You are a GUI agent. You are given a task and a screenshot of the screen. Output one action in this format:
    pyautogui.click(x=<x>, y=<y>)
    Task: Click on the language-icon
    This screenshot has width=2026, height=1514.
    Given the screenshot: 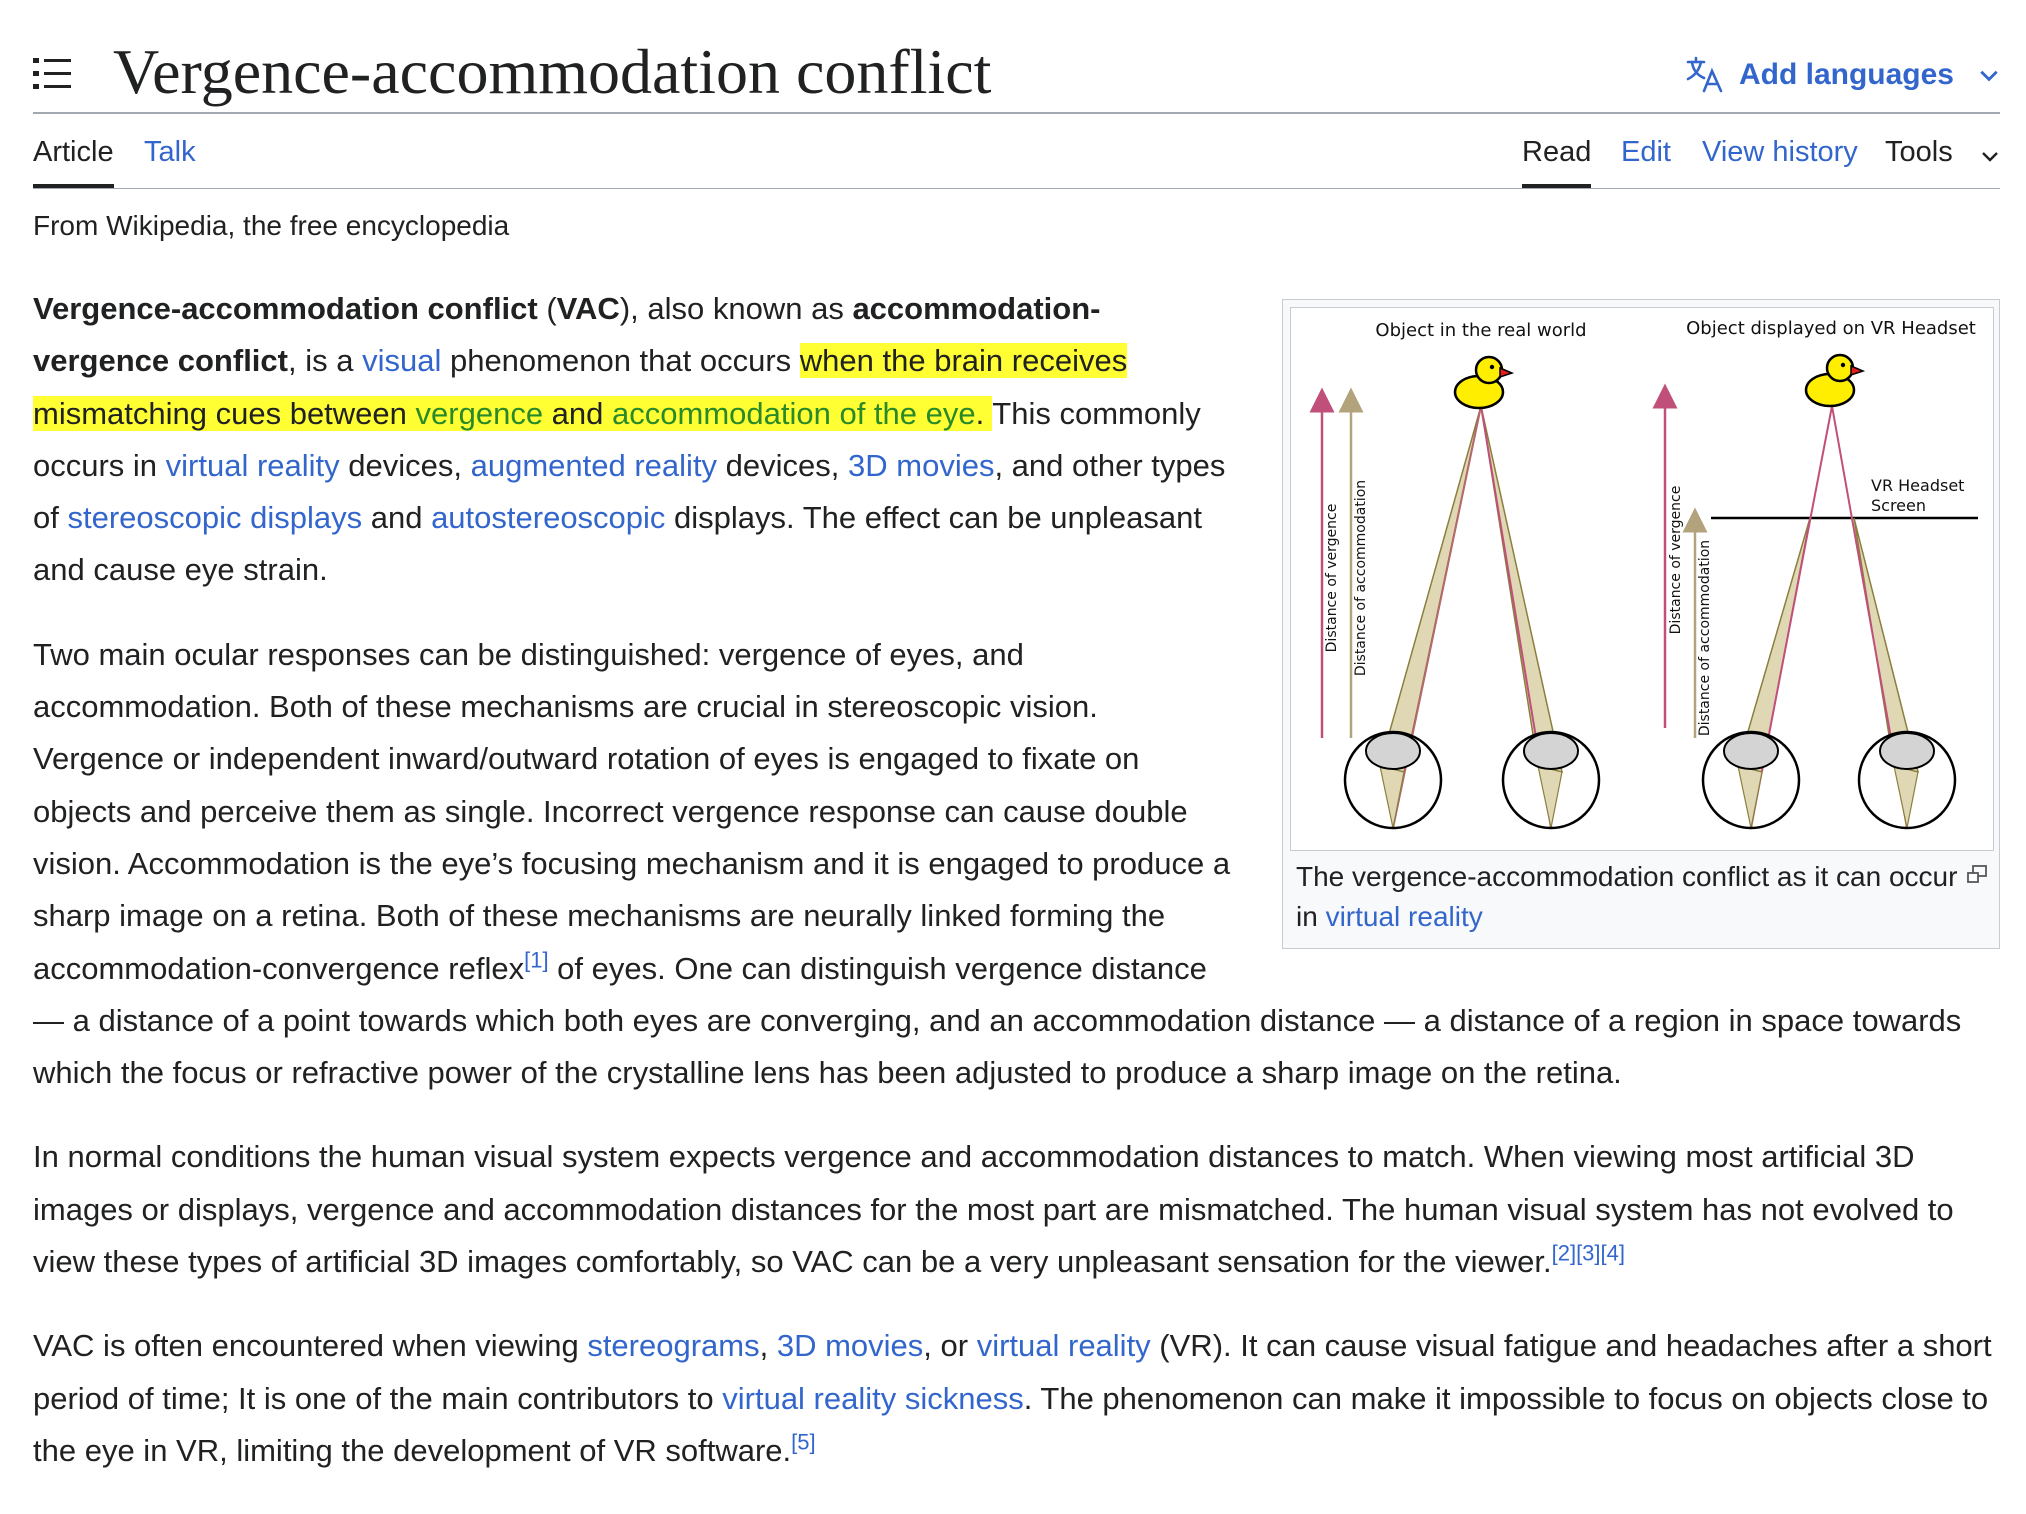 What is the action you would take?
    pyautogui.click(x=1704, y=74)
    